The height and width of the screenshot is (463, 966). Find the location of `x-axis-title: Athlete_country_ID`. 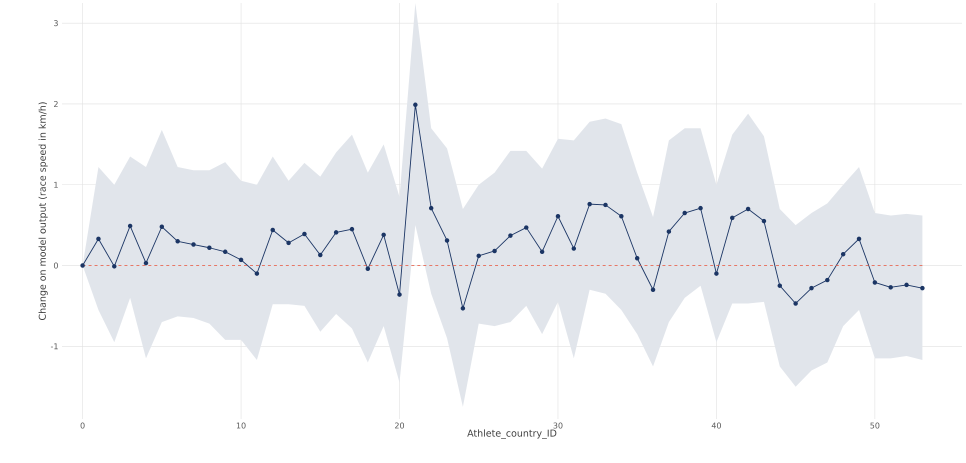

x-axis-title: Athlete_country_ID is located at coordinates (511, 434).